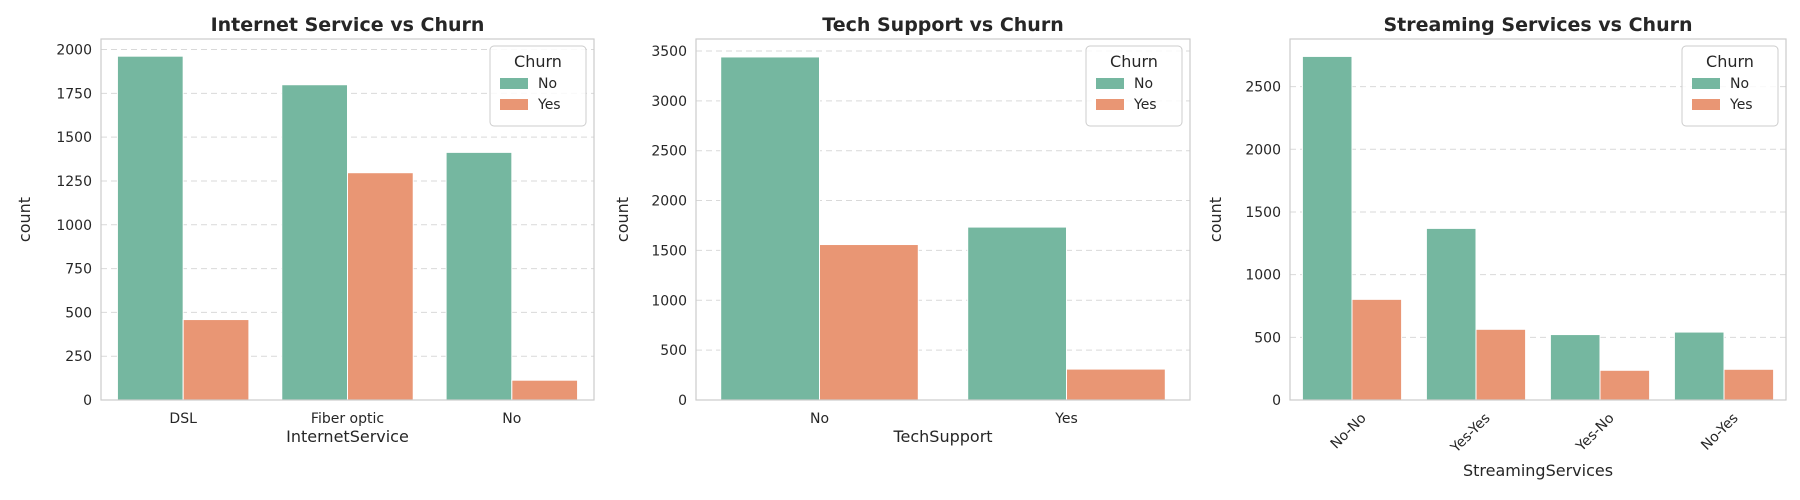  What do you see at coordinates (74, 94) in the screenshot?
I see `y-tick-label: 1750` at bounding box center [74, 94].